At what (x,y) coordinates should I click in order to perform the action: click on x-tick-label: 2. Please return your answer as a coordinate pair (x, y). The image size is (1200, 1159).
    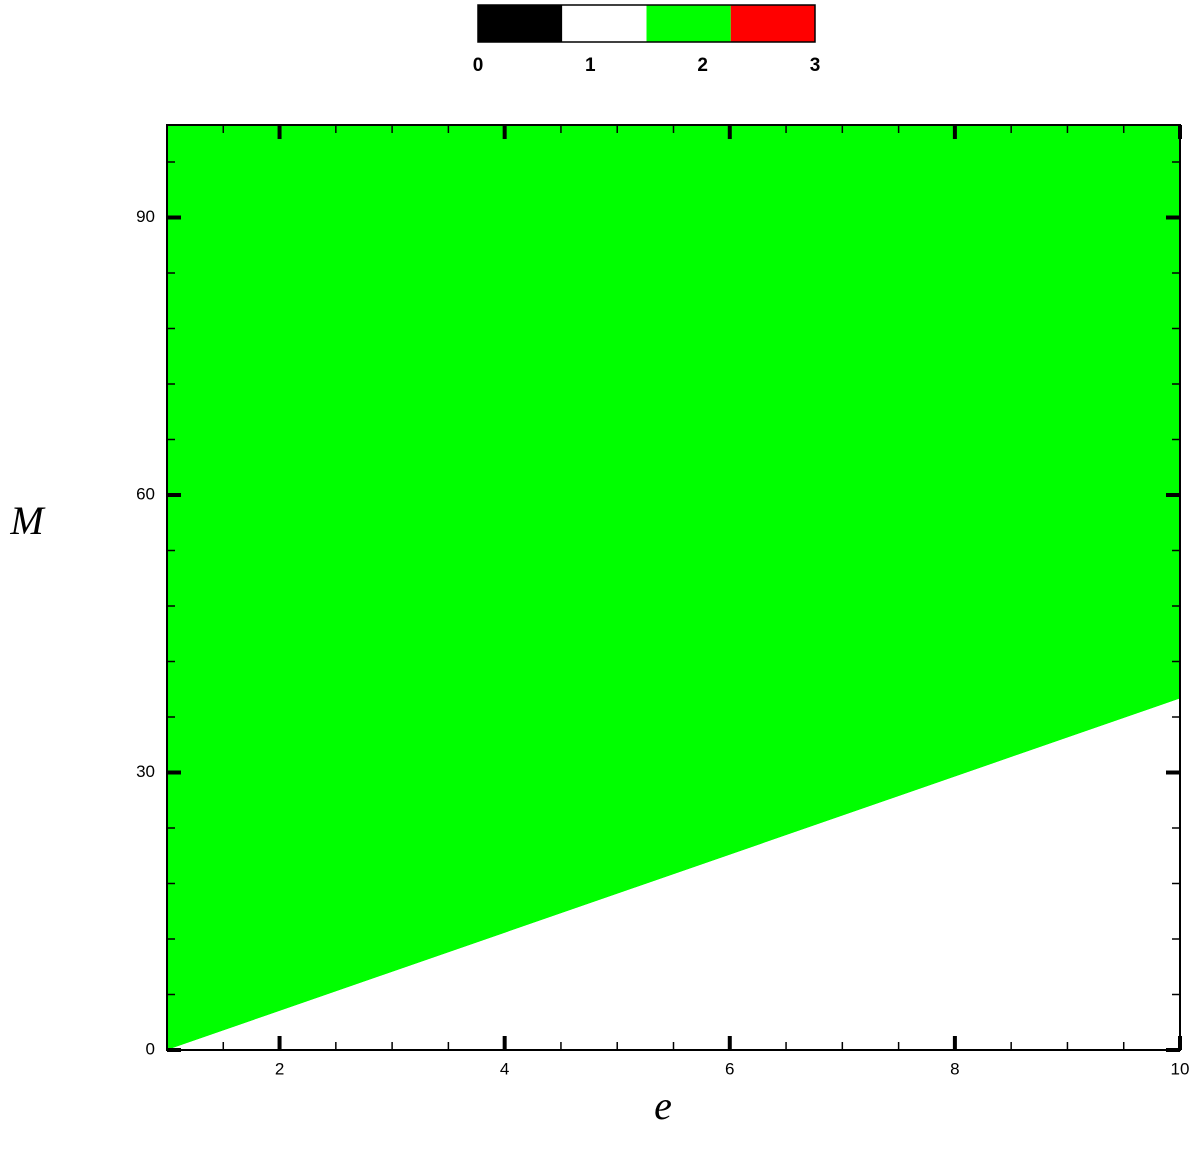
    Looking at the image, I should click on (279, 1068).